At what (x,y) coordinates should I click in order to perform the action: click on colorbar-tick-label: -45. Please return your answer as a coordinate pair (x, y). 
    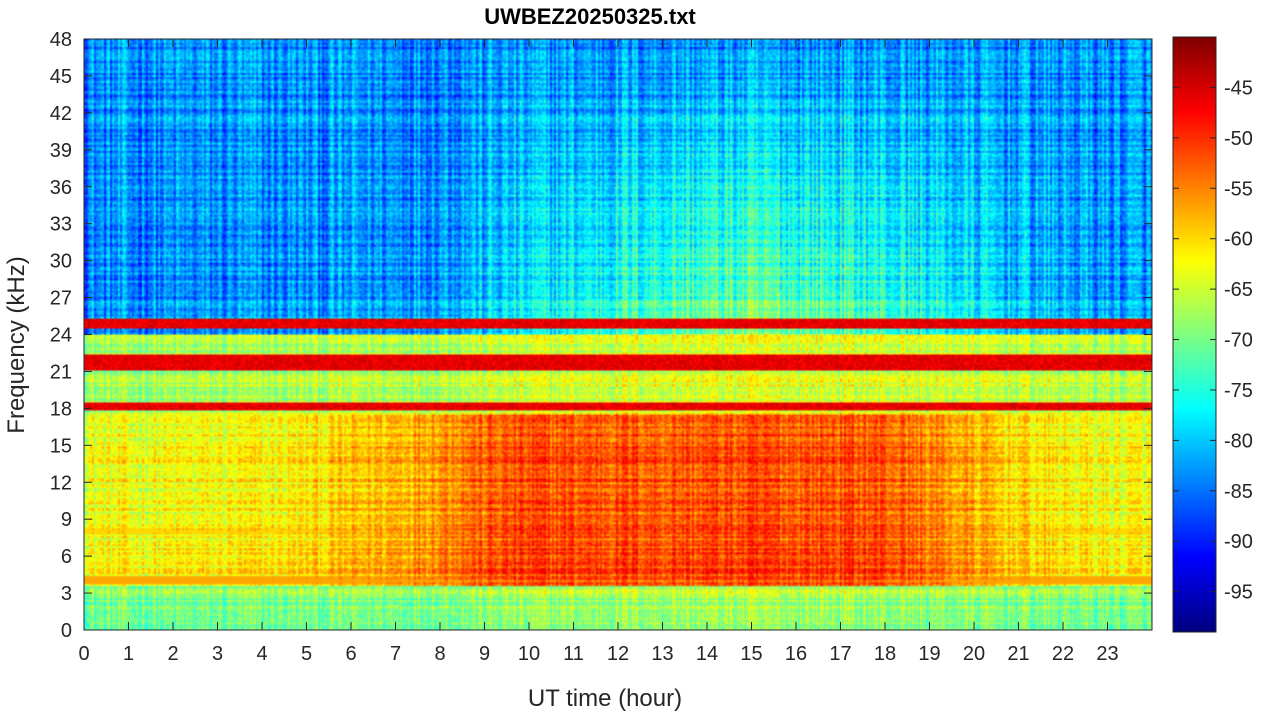
    Looking at the image, I should click on (1238, 88).